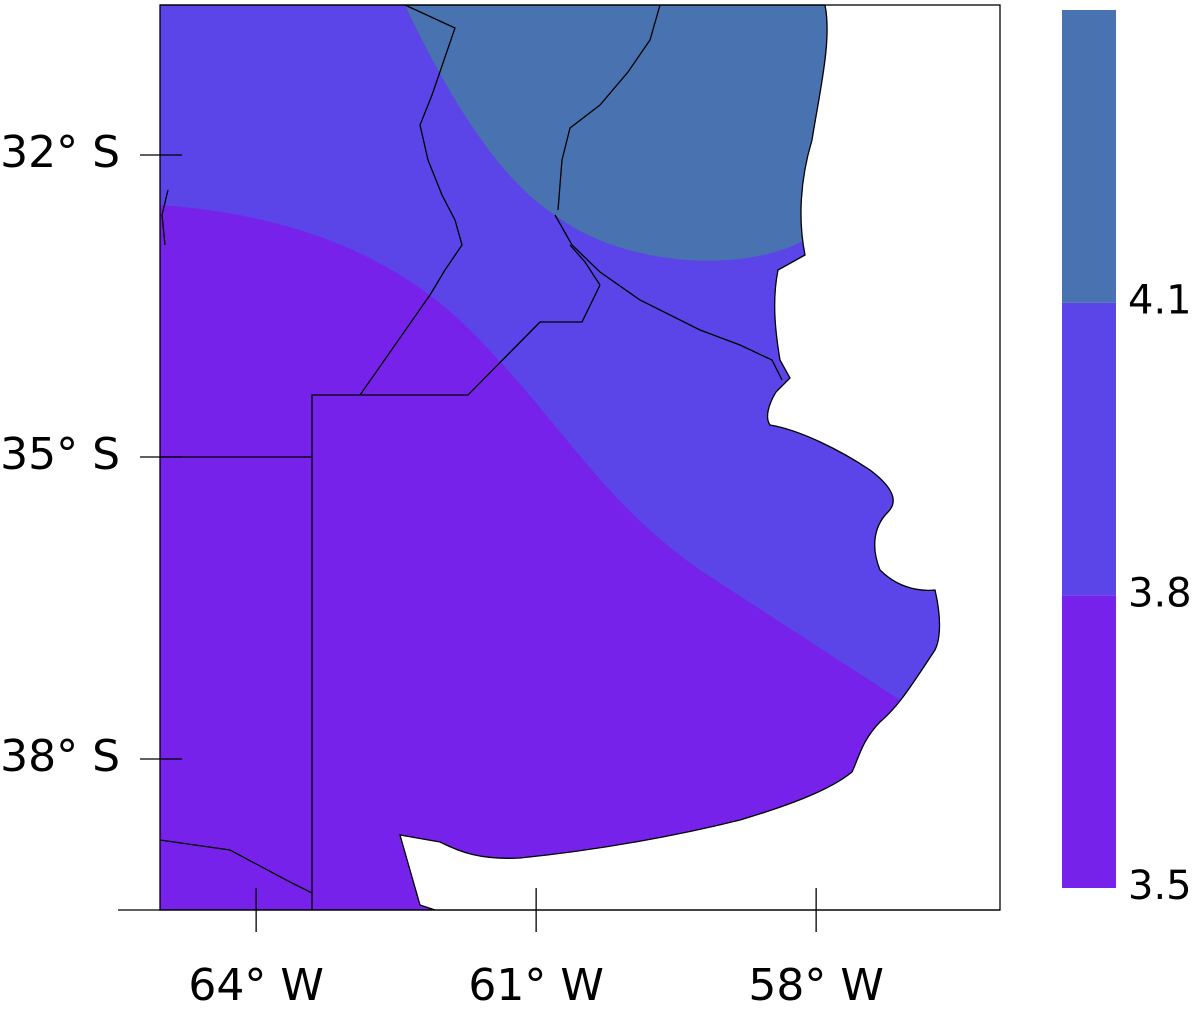 The height and width of the screenshot is (1032, 1200). Describe the element at coordinates (535, 985) in the screenshot. I see `x-tick-label: 61° W` at that location.